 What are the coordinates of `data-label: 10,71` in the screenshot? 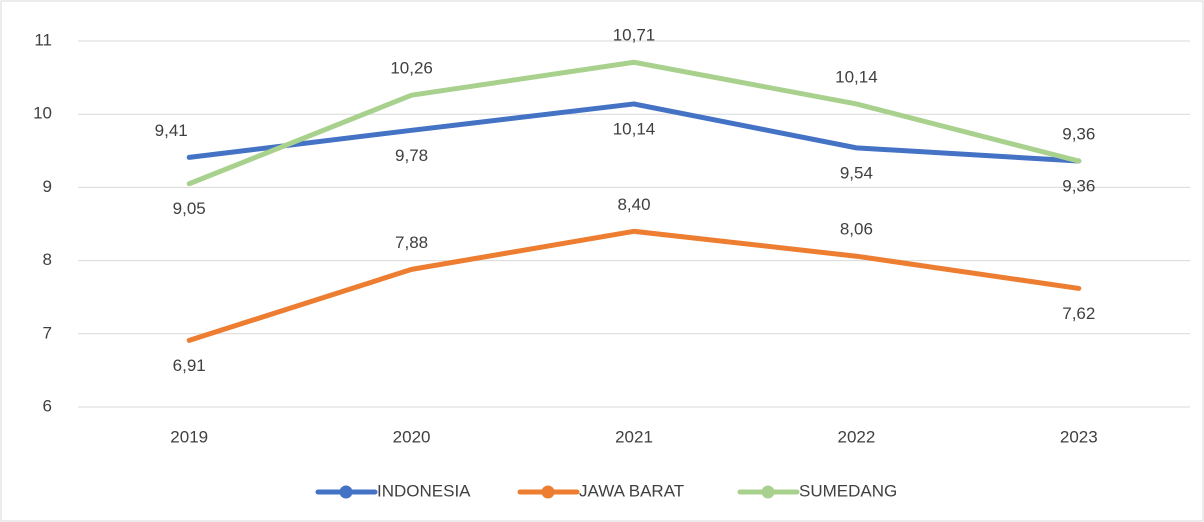 It's located at (634, 35).